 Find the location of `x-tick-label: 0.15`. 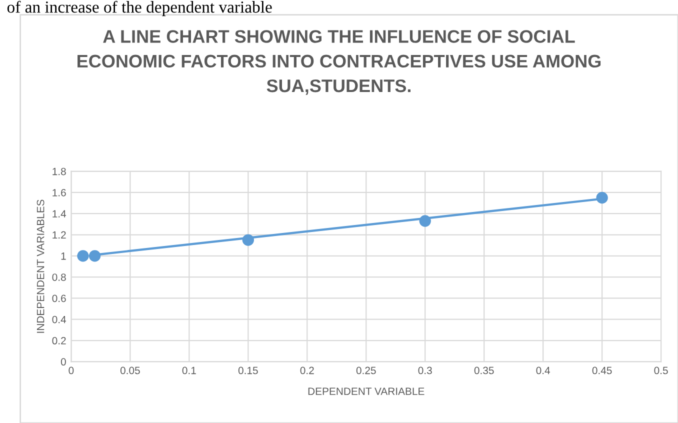

x-tick-label: 0.15 is located at coordinates (248, 370).